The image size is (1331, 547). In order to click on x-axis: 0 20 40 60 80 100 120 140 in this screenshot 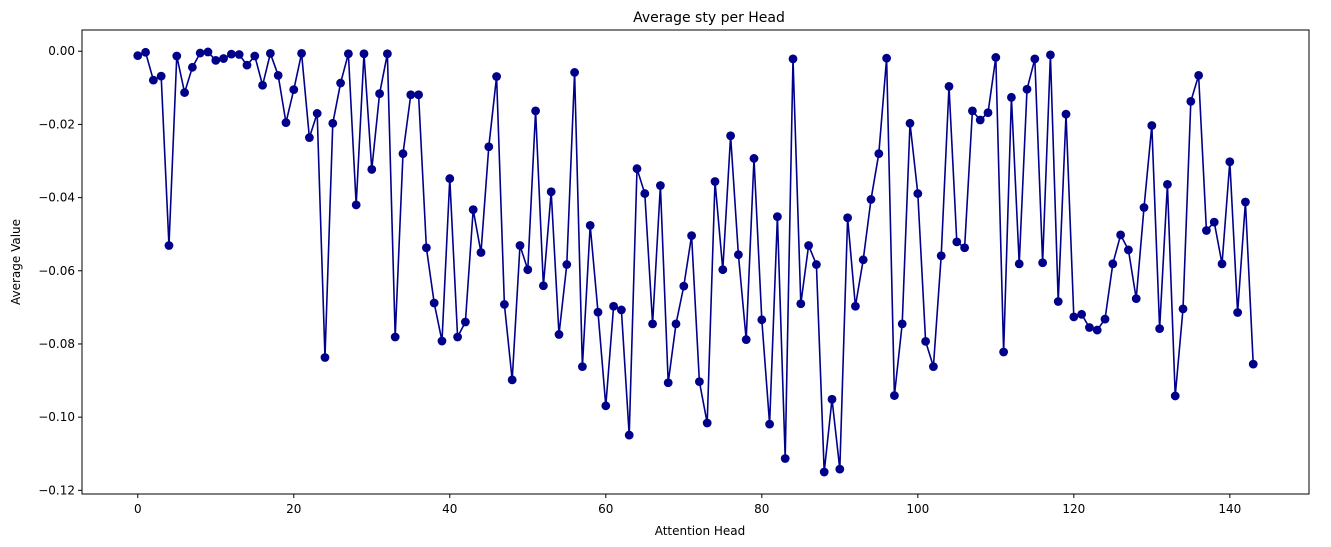, I will do `click(687, 505)`.